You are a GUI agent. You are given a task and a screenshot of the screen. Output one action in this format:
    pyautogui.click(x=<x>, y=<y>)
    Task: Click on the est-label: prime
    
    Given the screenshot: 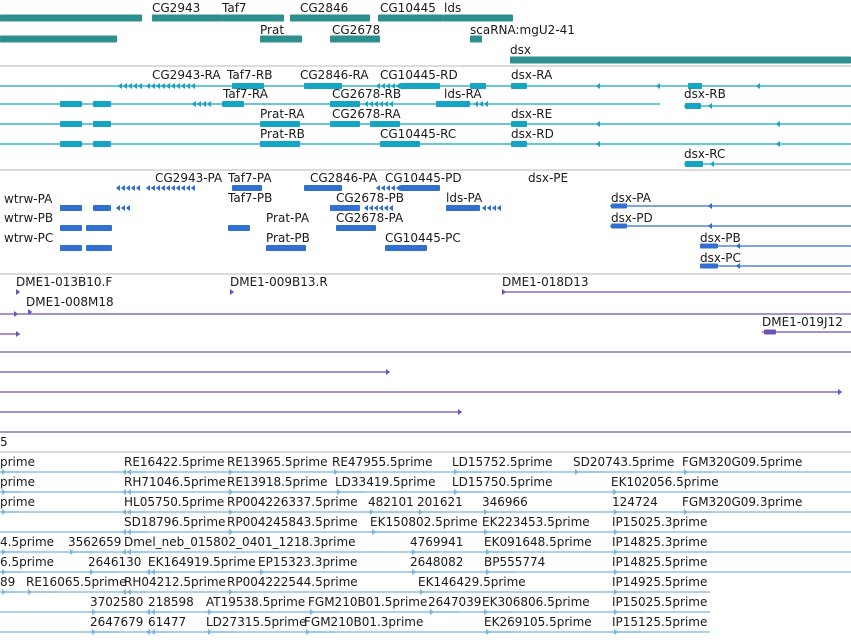 What is the action you would take?
    pyautogui.click(x=17, y=482)
    